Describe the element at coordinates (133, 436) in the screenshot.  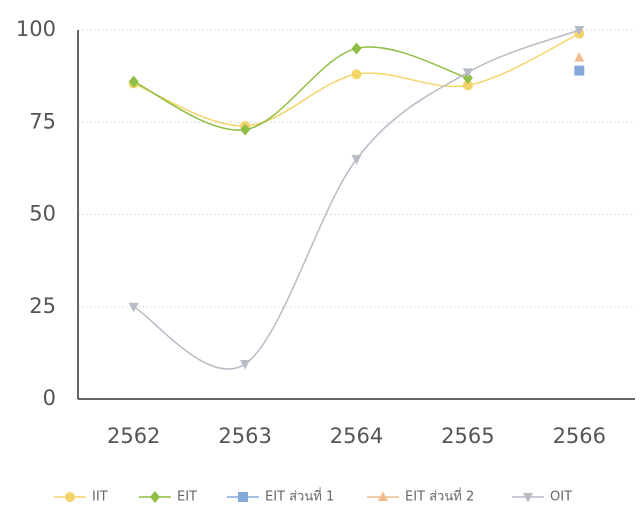
I see `x-tick-label: 2562` at that location.